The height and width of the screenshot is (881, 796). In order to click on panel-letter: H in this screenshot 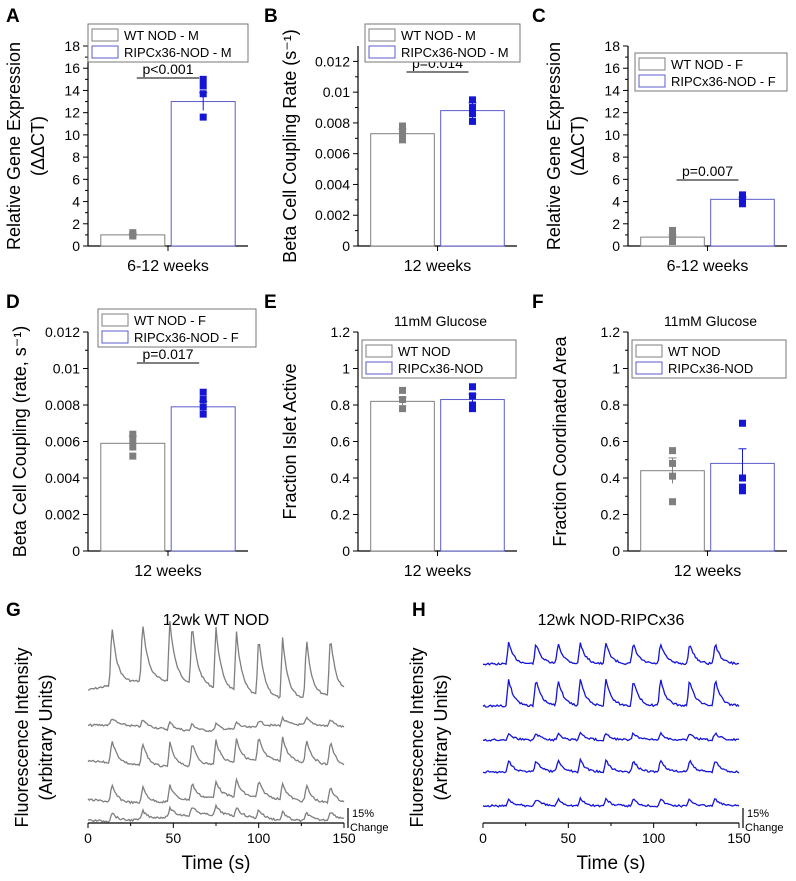, I will do `click(419, 610)`.